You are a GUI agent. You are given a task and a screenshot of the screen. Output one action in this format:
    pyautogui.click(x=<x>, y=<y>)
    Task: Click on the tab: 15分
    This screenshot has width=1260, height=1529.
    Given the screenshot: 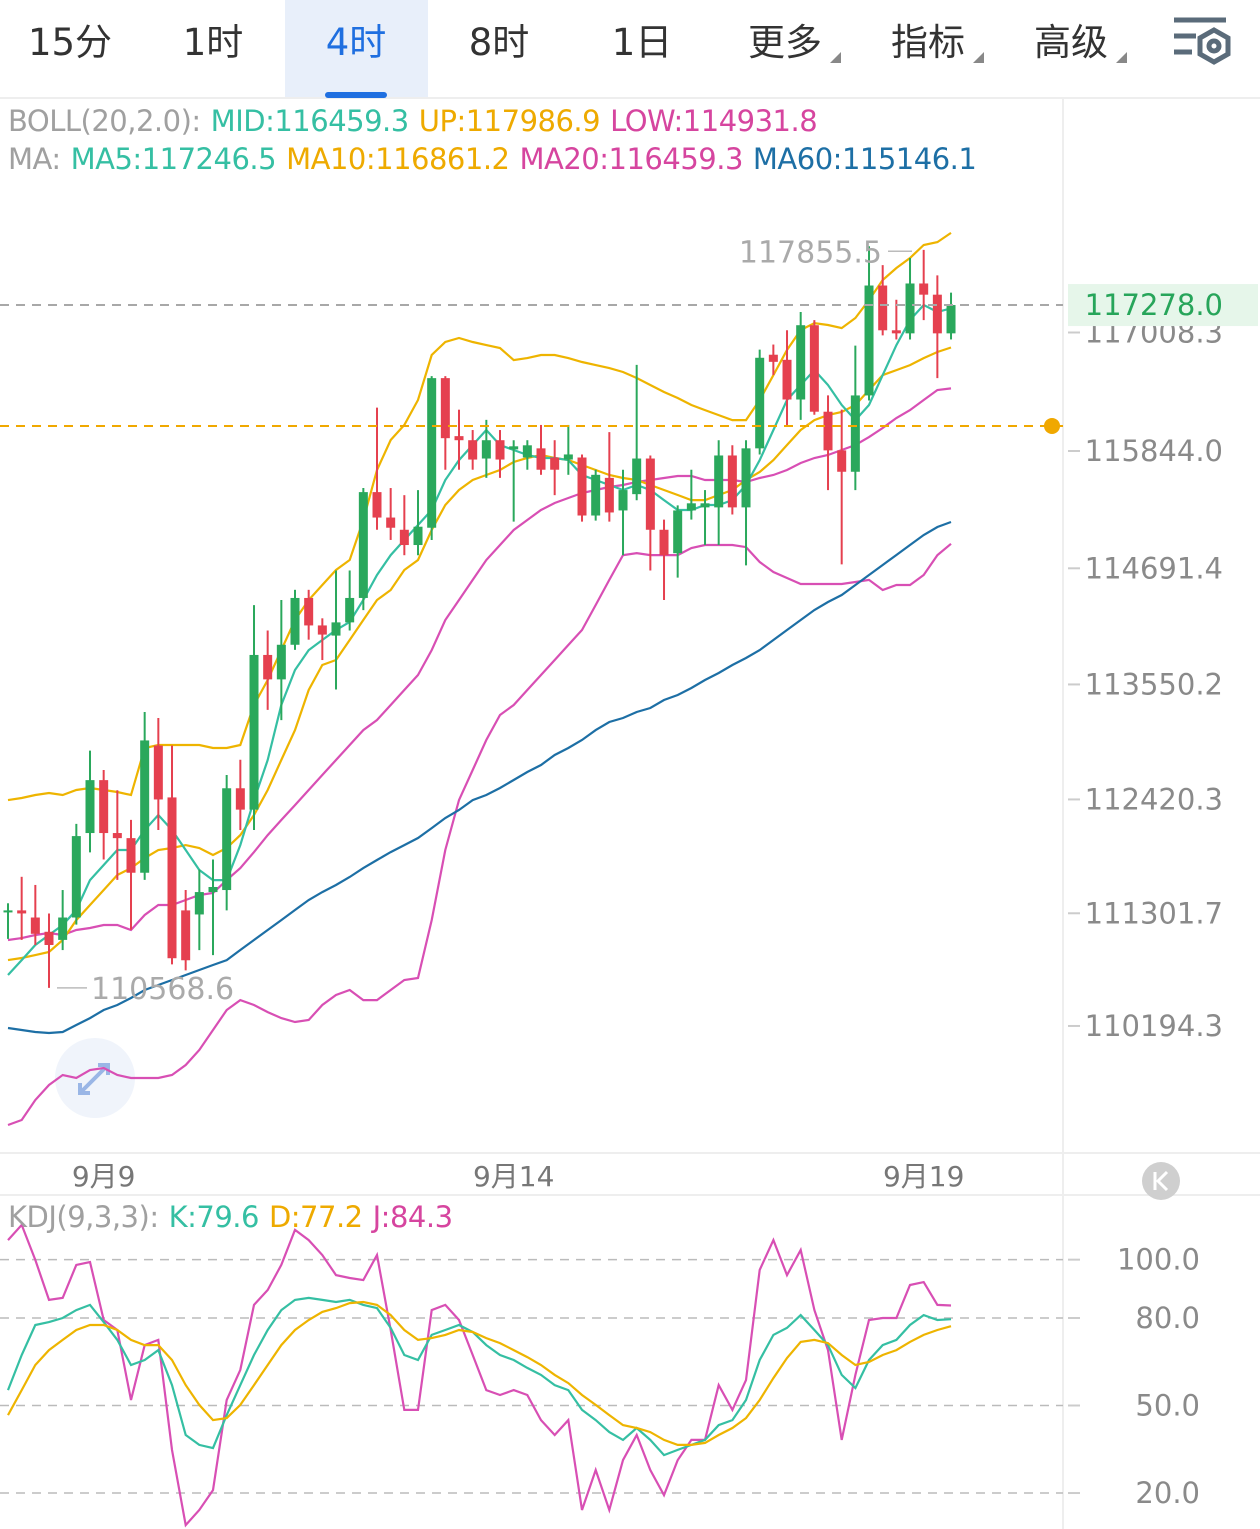 What is the action you would take?
    pyautogui.click(x=70, y=42)
    